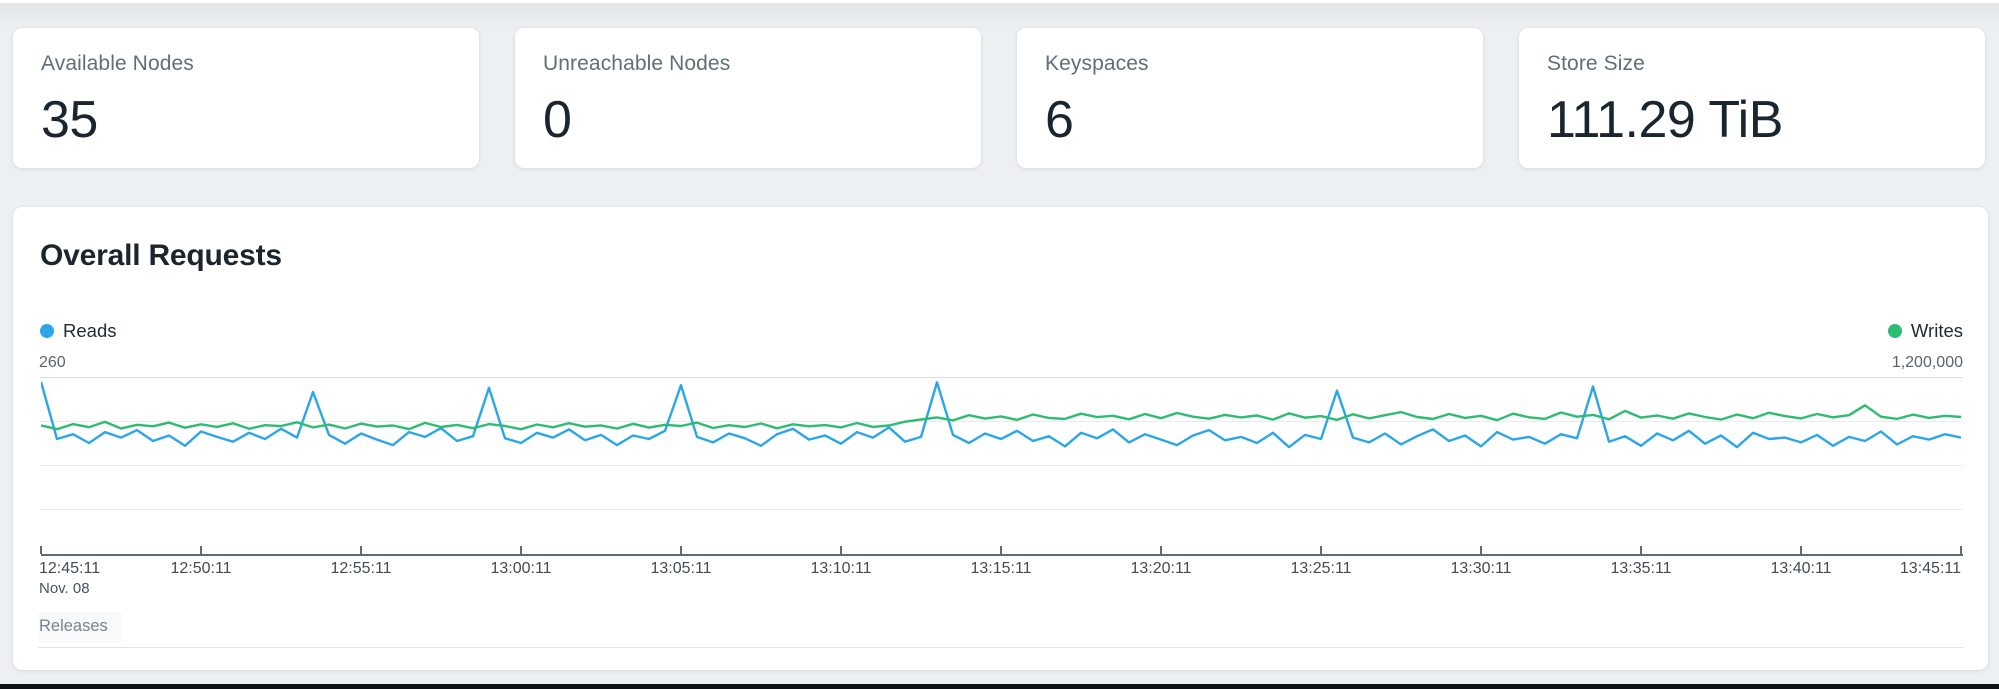 This screenshot has height=689, width=1999. Describe the element at coordinates (1001, 417) in the screenshot. I see `series-line-writes` at that location.